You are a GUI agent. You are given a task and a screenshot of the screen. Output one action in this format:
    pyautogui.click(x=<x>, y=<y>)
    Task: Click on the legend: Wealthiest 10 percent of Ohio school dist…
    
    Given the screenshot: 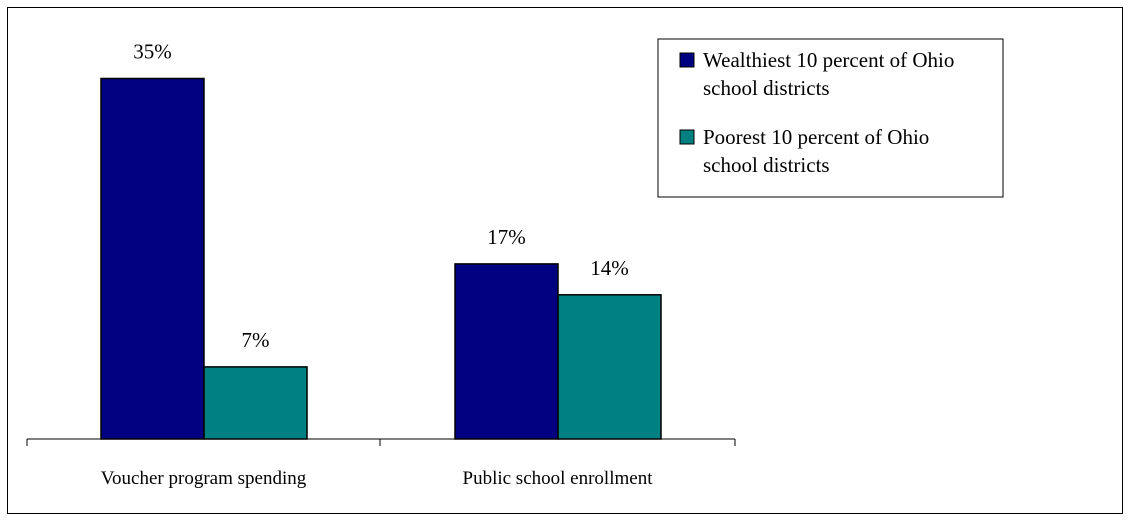 What is the action you would take?
    pyautogui.click(x=830, y=118)
    